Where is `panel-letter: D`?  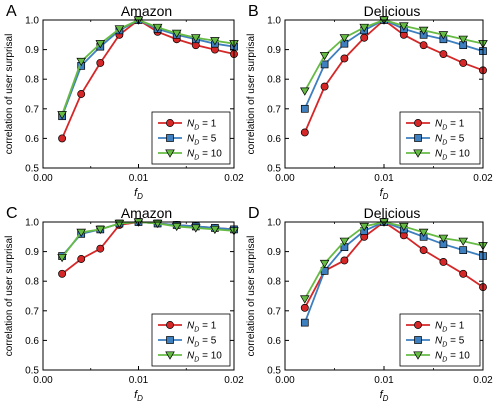
panel-letter: D is located at coordinates (254, 213).